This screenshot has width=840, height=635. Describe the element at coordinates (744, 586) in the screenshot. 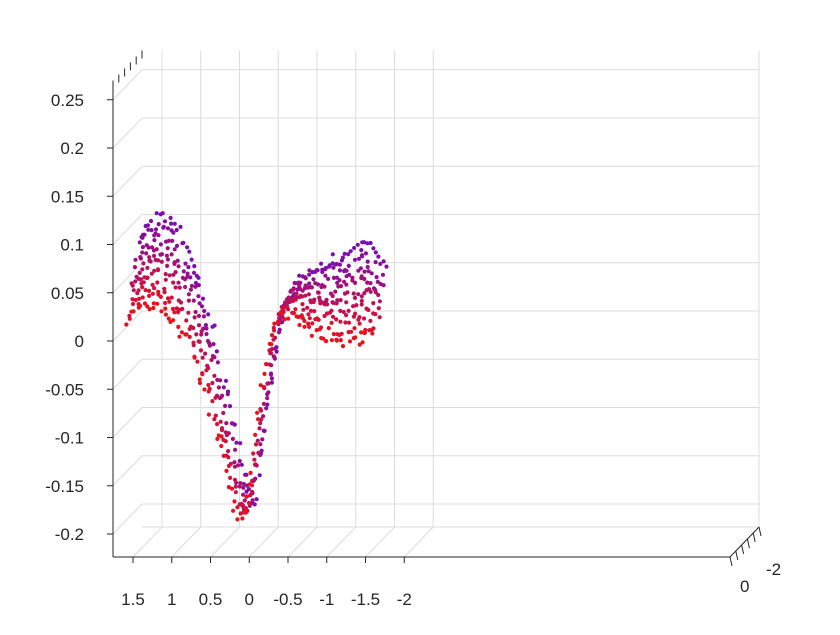

I see `depth-tick-label: 0` at that location.